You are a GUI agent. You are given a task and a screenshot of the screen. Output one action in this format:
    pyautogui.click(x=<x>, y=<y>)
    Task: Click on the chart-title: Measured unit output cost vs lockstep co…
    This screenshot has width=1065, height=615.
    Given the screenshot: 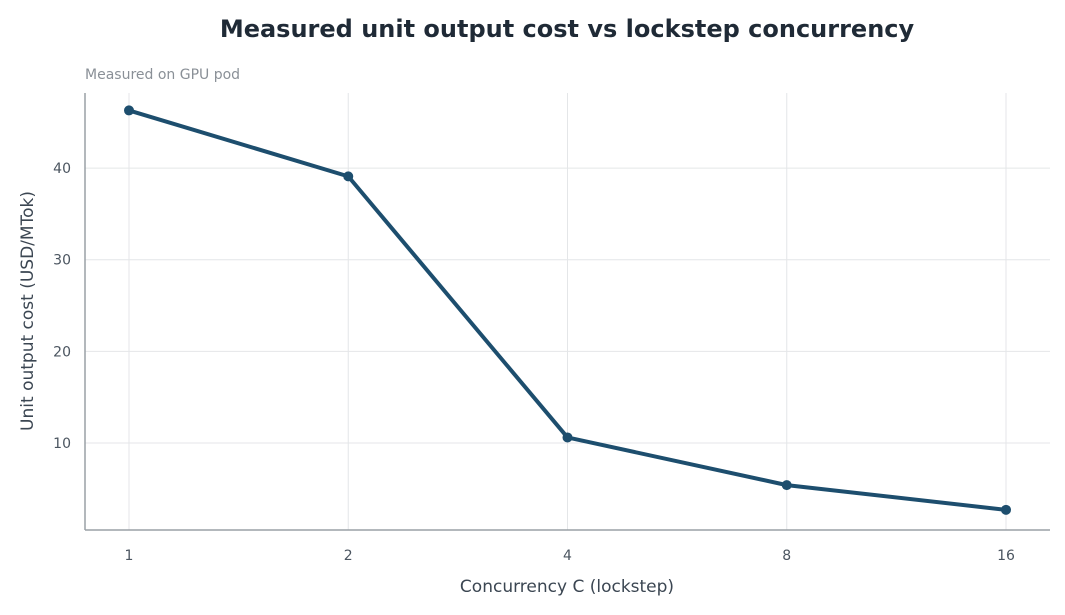 What is the action you would take?
    pyautogui.click(x=567, y=29)
    